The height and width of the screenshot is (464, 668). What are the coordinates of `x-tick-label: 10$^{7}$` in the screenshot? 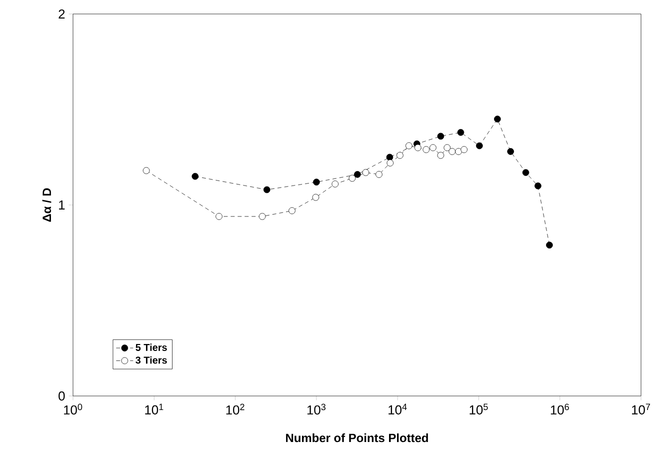 It's located at (641, 409).